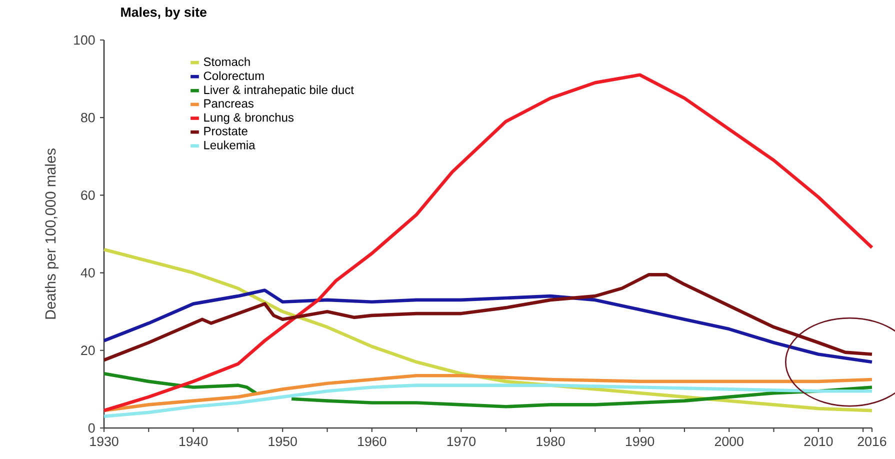 This screenshot has height=459, width=895. What do you see at coordinates (230, 145) in the screenshot?
I see `legend-label: Leukemia` at bounding box center [230, 145].